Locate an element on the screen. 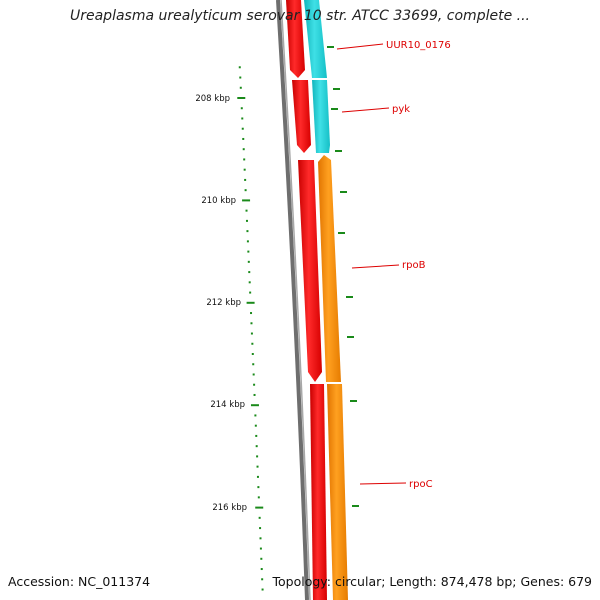  forward-strand-track-cyan is located at coordinates (317, 76).